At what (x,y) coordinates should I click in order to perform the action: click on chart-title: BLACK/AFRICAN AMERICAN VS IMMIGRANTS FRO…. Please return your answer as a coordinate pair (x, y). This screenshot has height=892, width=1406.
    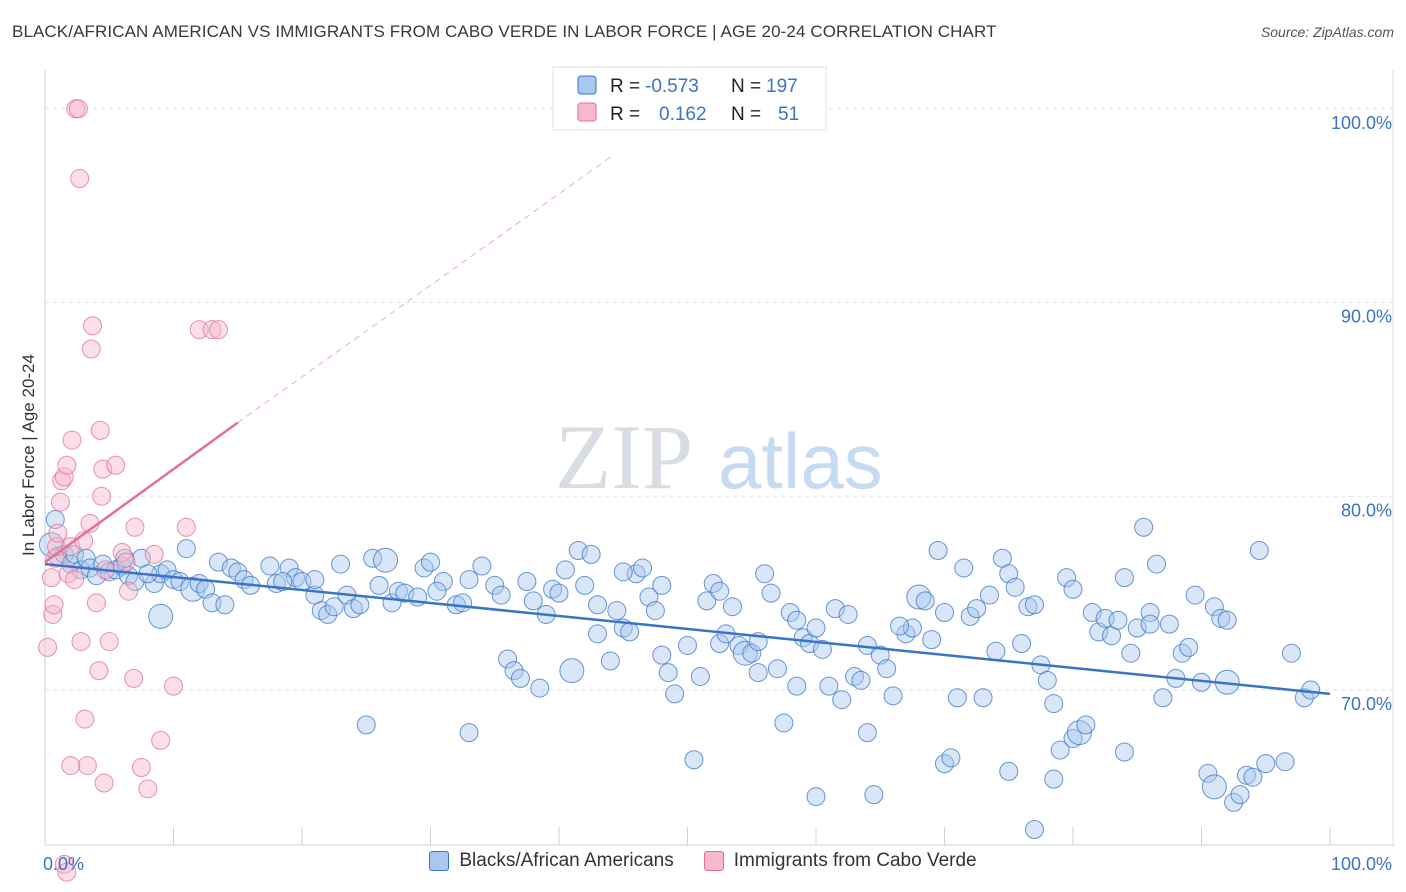
    Looking at the image, I should click on (504, 31).